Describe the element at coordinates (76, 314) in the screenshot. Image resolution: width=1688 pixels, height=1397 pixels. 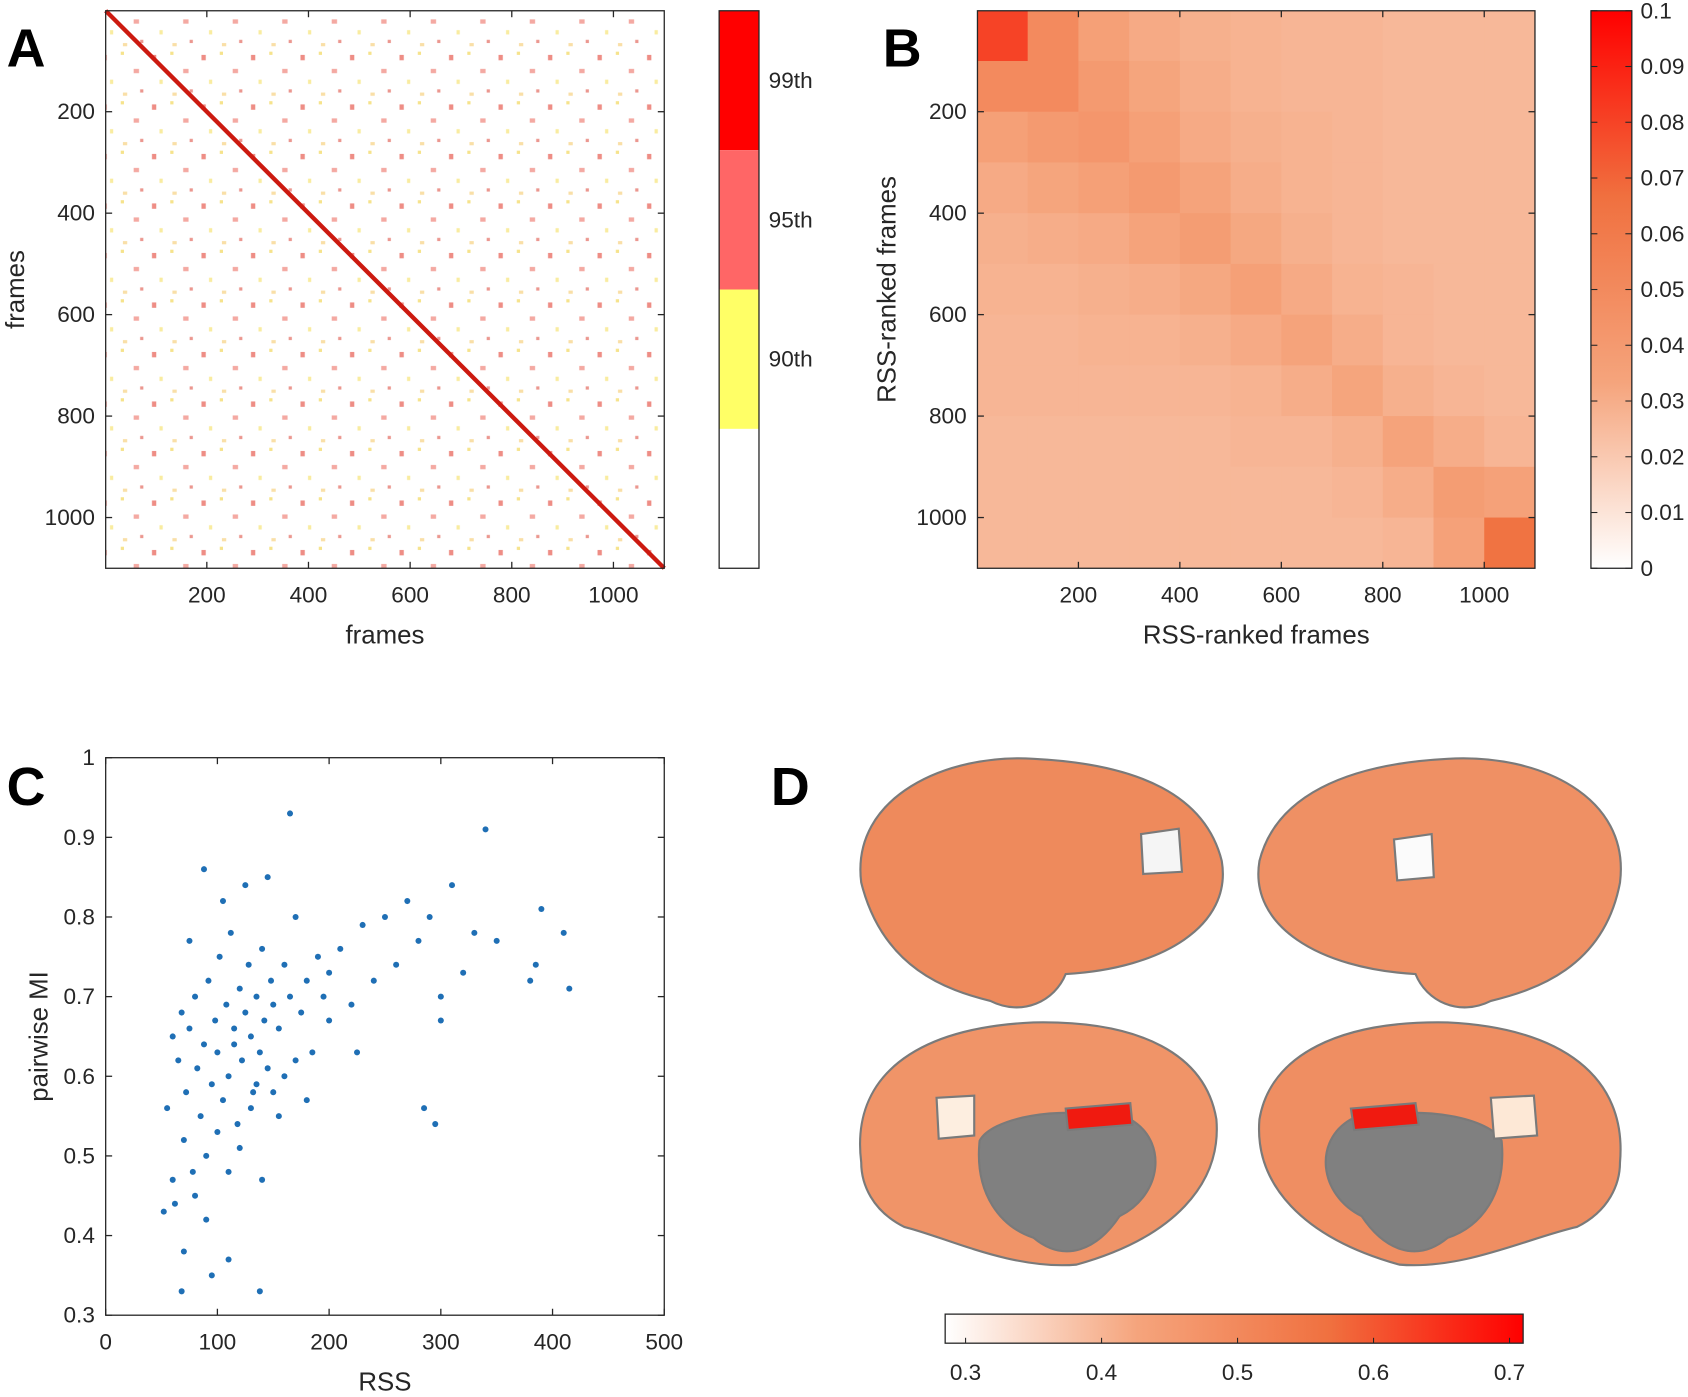
I see `y-tick-label: 600` at that location.